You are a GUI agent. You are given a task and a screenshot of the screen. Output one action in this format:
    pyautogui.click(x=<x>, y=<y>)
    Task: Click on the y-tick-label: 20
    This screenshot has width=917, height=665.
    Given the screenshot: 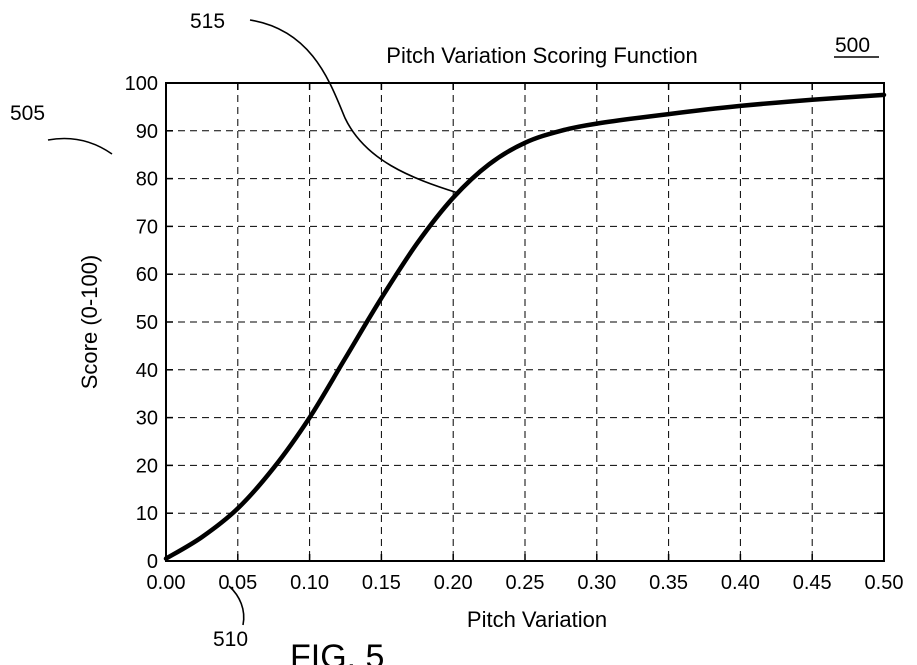 What is the action you would take?
    pyautogui.click(x=147, y=466)
    